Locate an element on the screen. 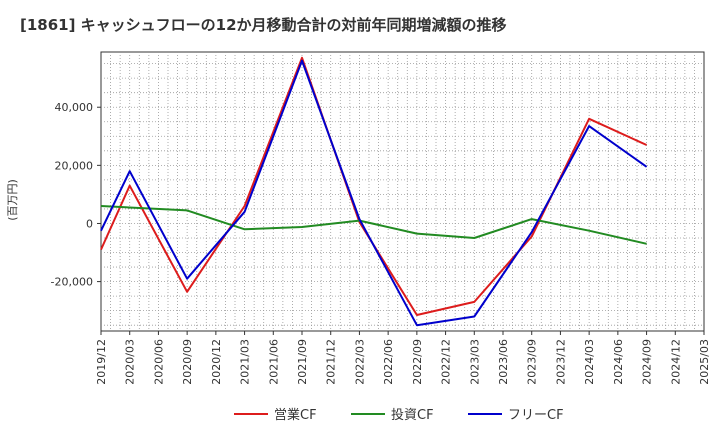 Image resolution: width=720 pixels, height=440 pixels. x-tick-label: 2020/03 is located at coordinates (130, 362).